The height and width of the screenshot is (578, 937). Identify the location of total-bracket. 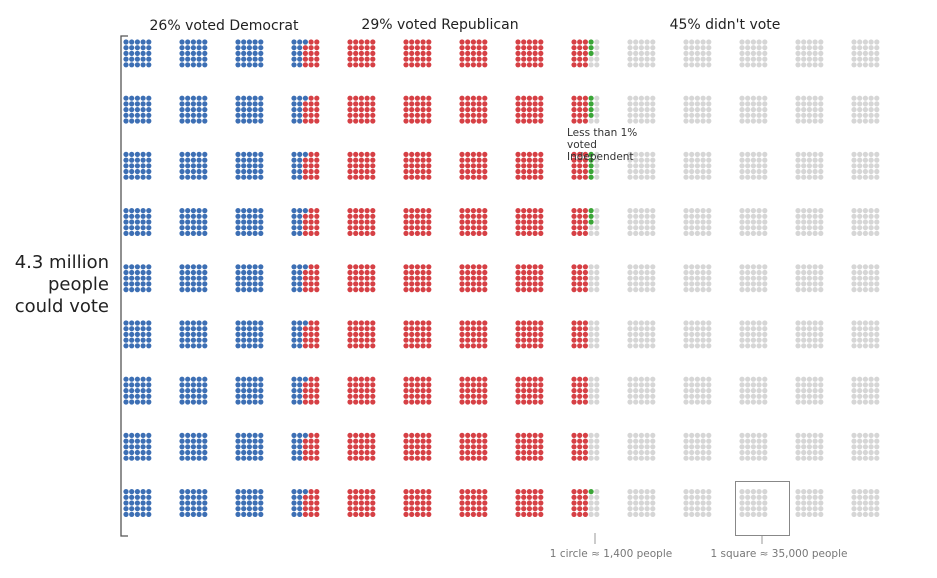
(124, 286).